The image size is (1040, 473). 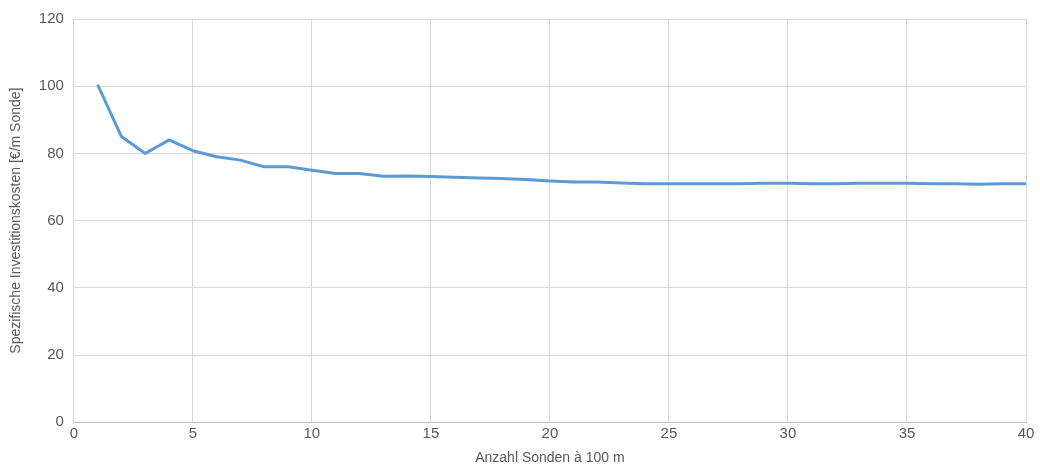 What do you see at coordinates (312, 433) in the screenshot?
I see `x-tick-label: 10` at bounding box center [312, 433].